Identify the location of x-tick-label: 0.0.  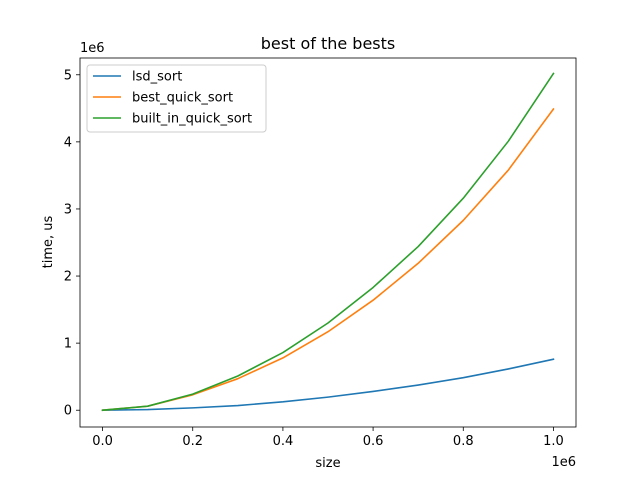
(102, 441).